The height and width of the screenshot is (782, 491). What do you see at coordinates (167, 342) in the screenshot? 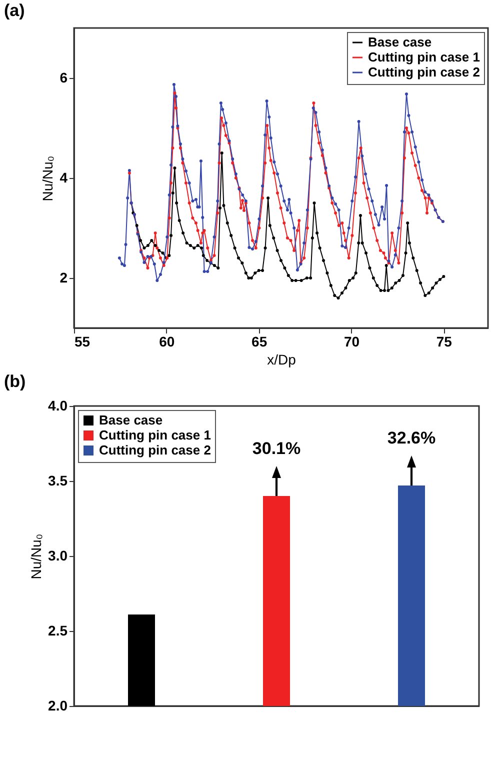
I see `x-tick-label: 60` at bounding box center [167, 342].